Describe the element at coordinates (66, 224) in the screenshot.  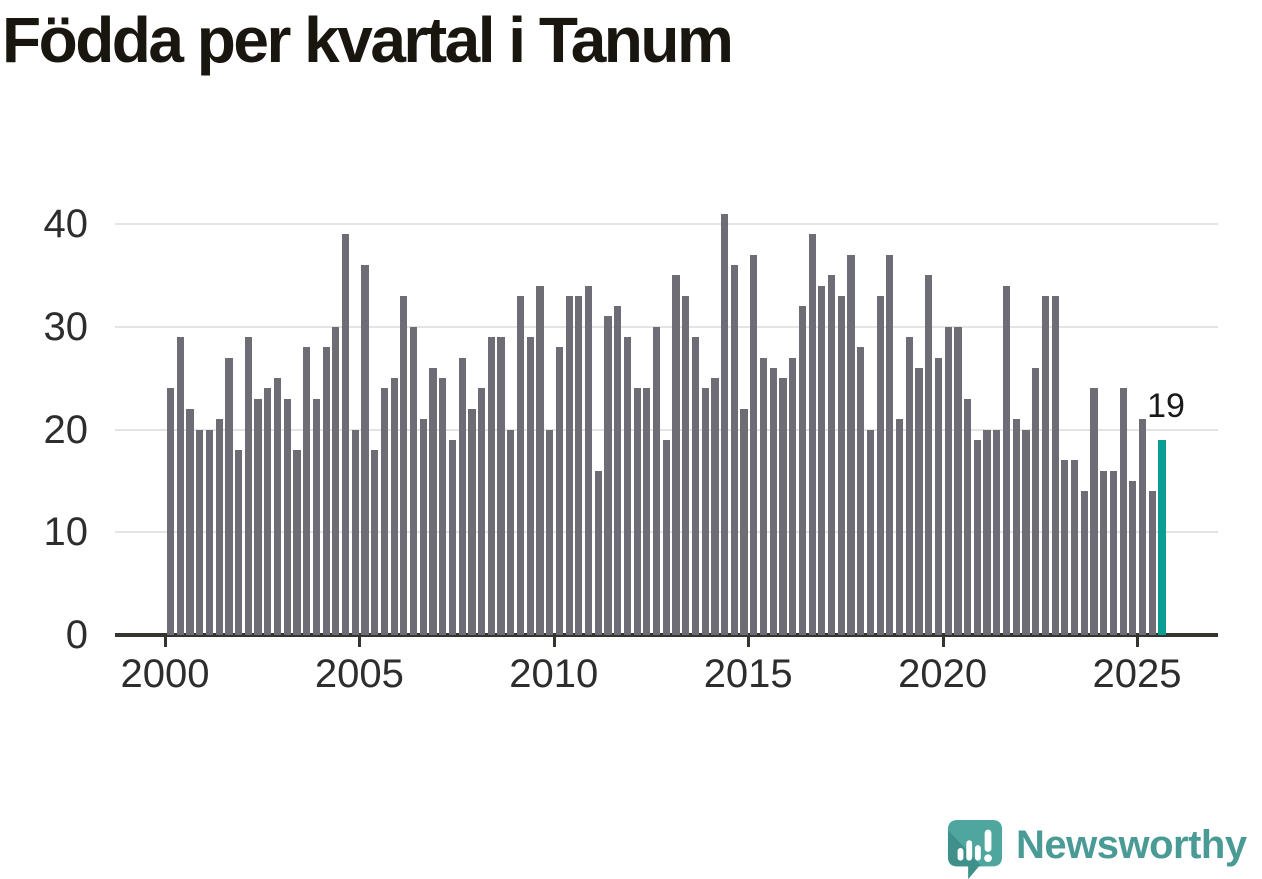
I see `y-axis-tick-label: 40` at that location.